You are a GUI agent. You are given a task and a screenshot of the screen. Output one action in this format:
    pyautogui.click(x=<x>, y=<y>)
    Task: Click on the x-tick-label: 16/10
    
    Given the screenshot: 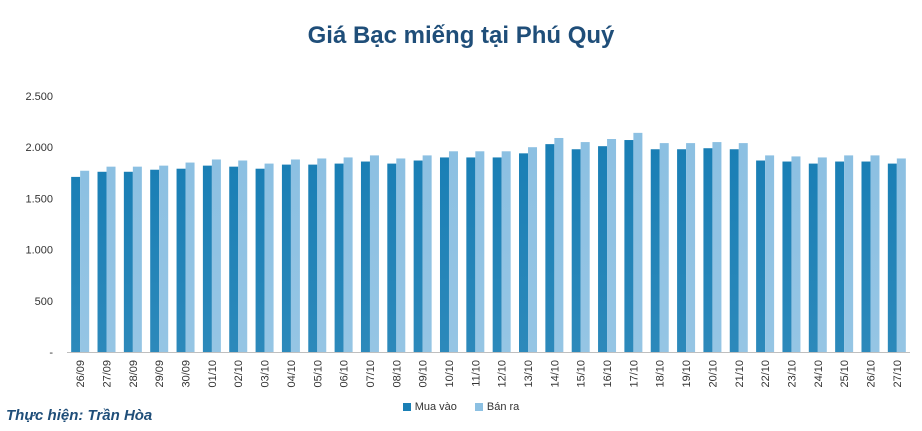 What is the action you would take?
    pyautogui.click(x=608, y=374)
    